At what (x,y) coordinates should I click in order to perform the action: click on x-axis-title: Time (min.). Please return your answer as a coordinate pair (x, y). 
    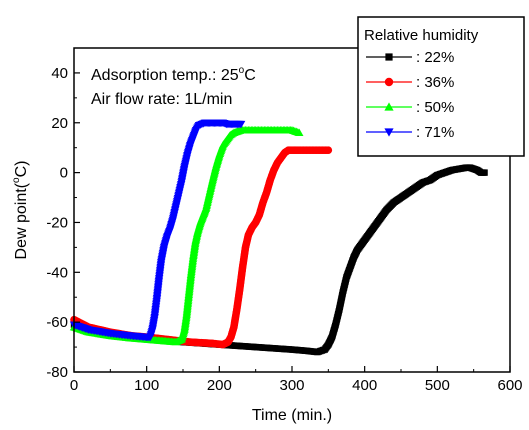
    Looking at the image, I should click on (292, 415).